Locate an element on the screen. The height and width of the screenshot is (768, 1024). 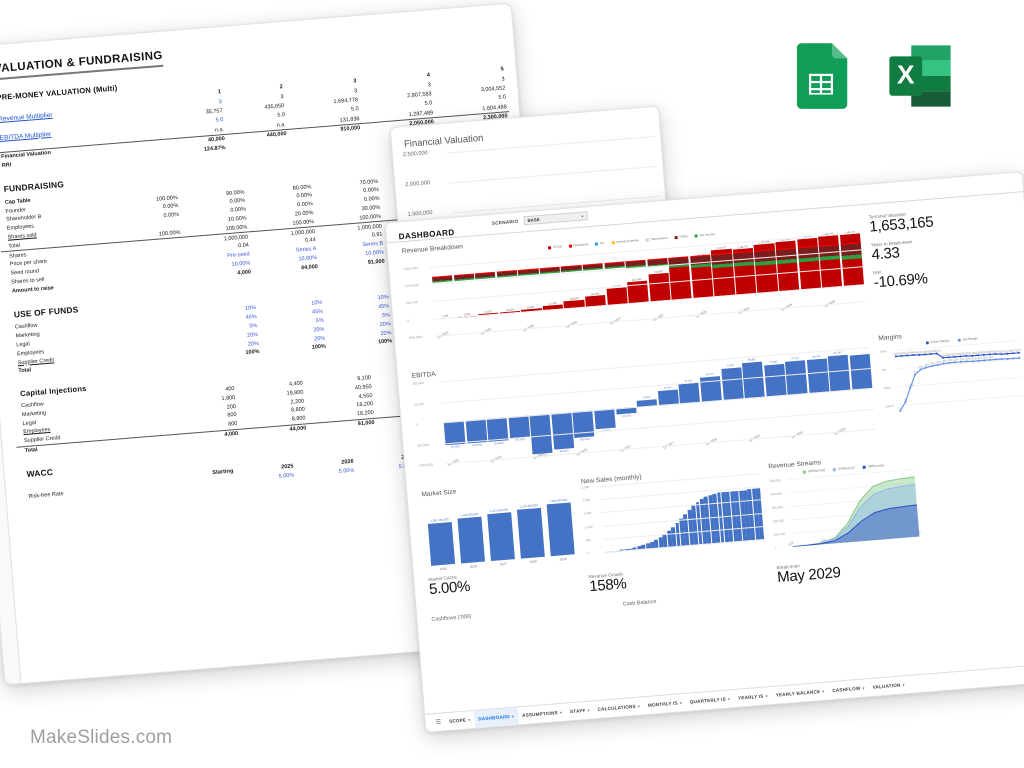
sheet-tab-scope: SCOPE ▾ is located at coordinates (459, 720).